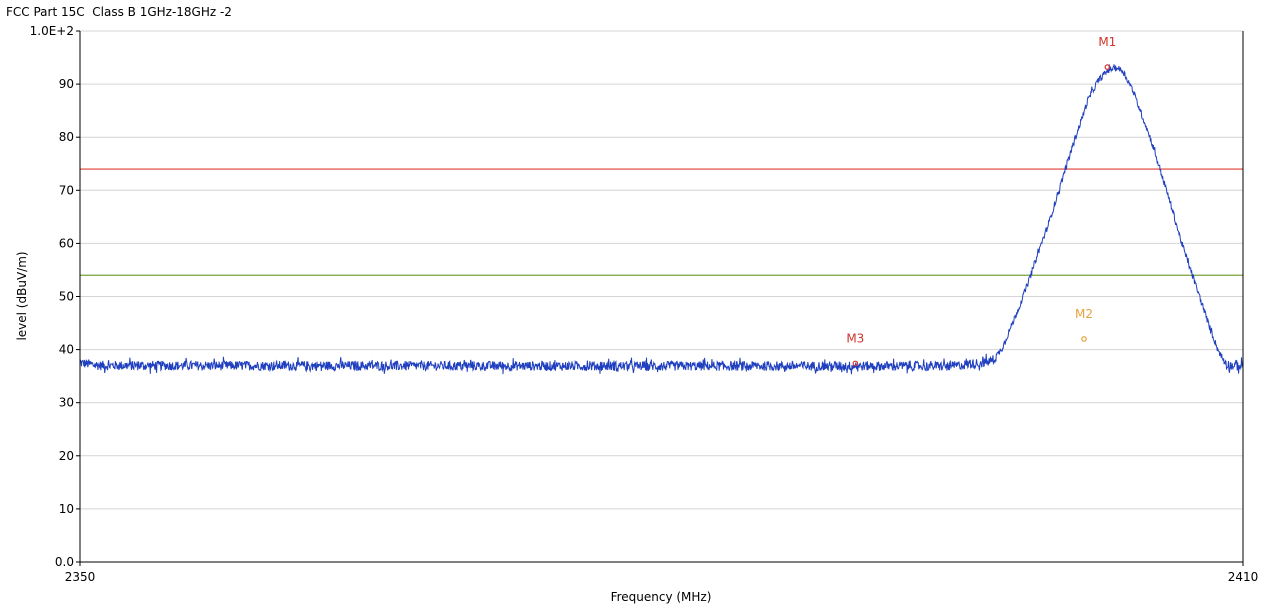 Image resolution: width=1264 pixels, height=607 pixels. Describe the element at coordinates (66, 297) in the screenshot. I see `y-tick-label: 50` at that location.